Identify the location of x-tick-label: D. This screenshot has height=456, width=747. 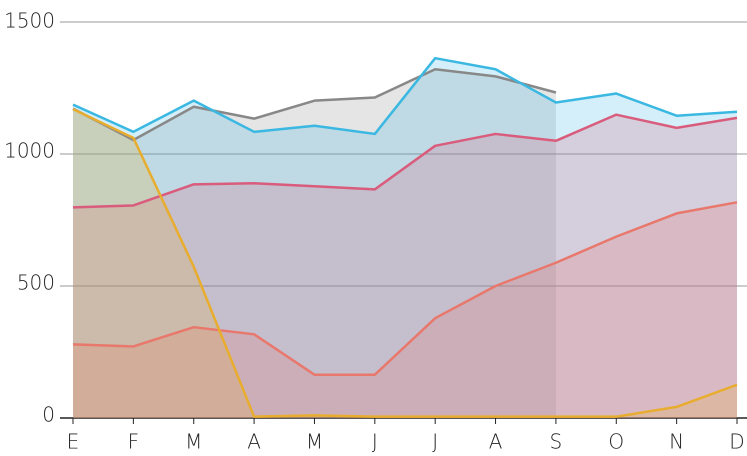
(736, 442).